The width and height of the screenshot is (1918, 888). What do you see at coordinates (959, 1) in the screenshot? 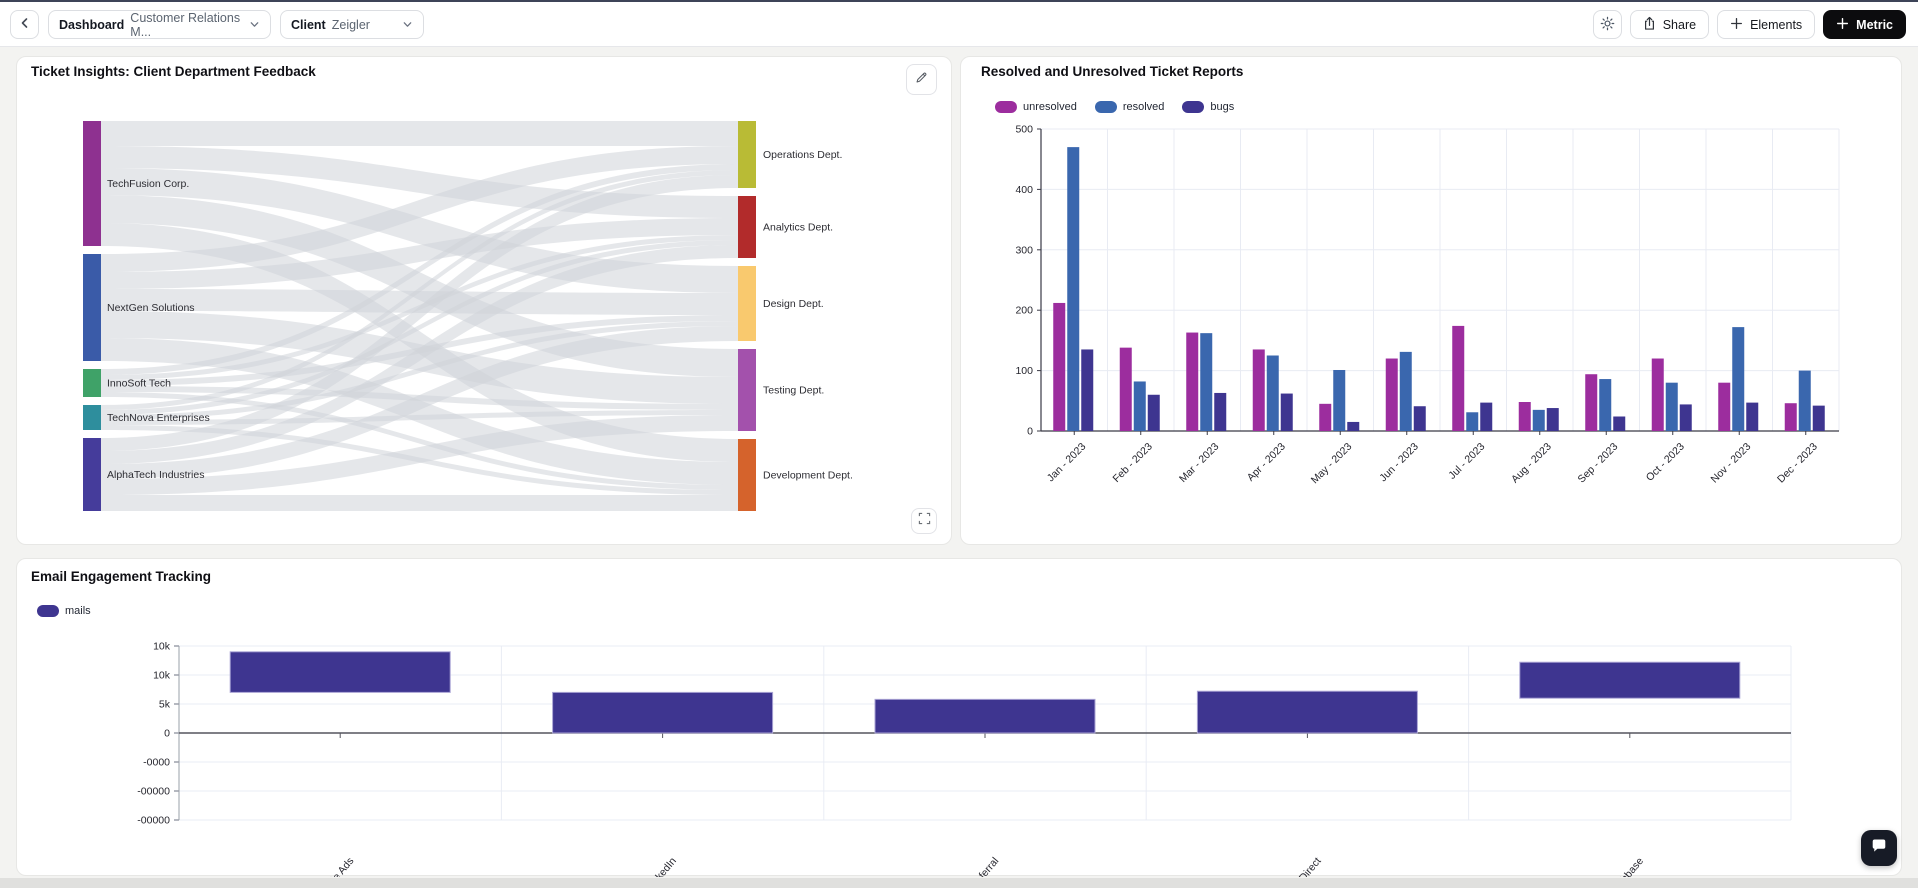
I see `window-top-edge` at bounding box center [959, 1].